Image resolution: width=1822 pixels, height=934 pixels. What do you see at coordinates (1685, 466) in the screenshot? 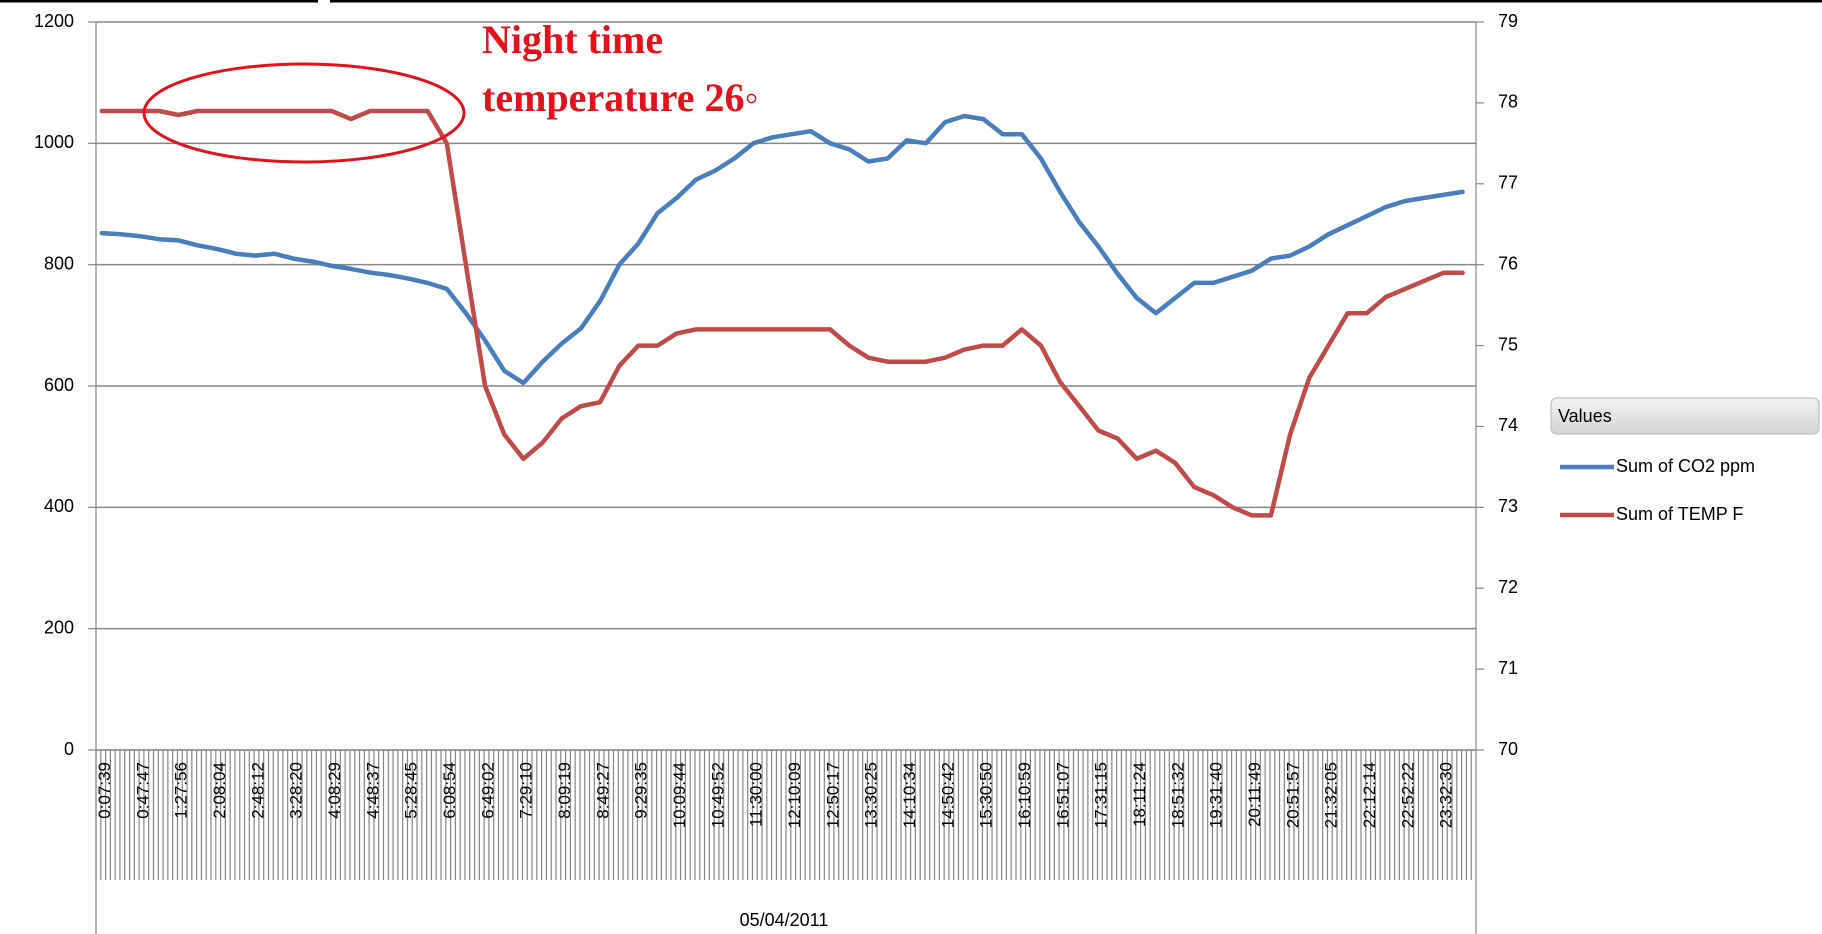
I see `legend-label: Sum of CO2 ppm` at bounding box center [1685, 466].